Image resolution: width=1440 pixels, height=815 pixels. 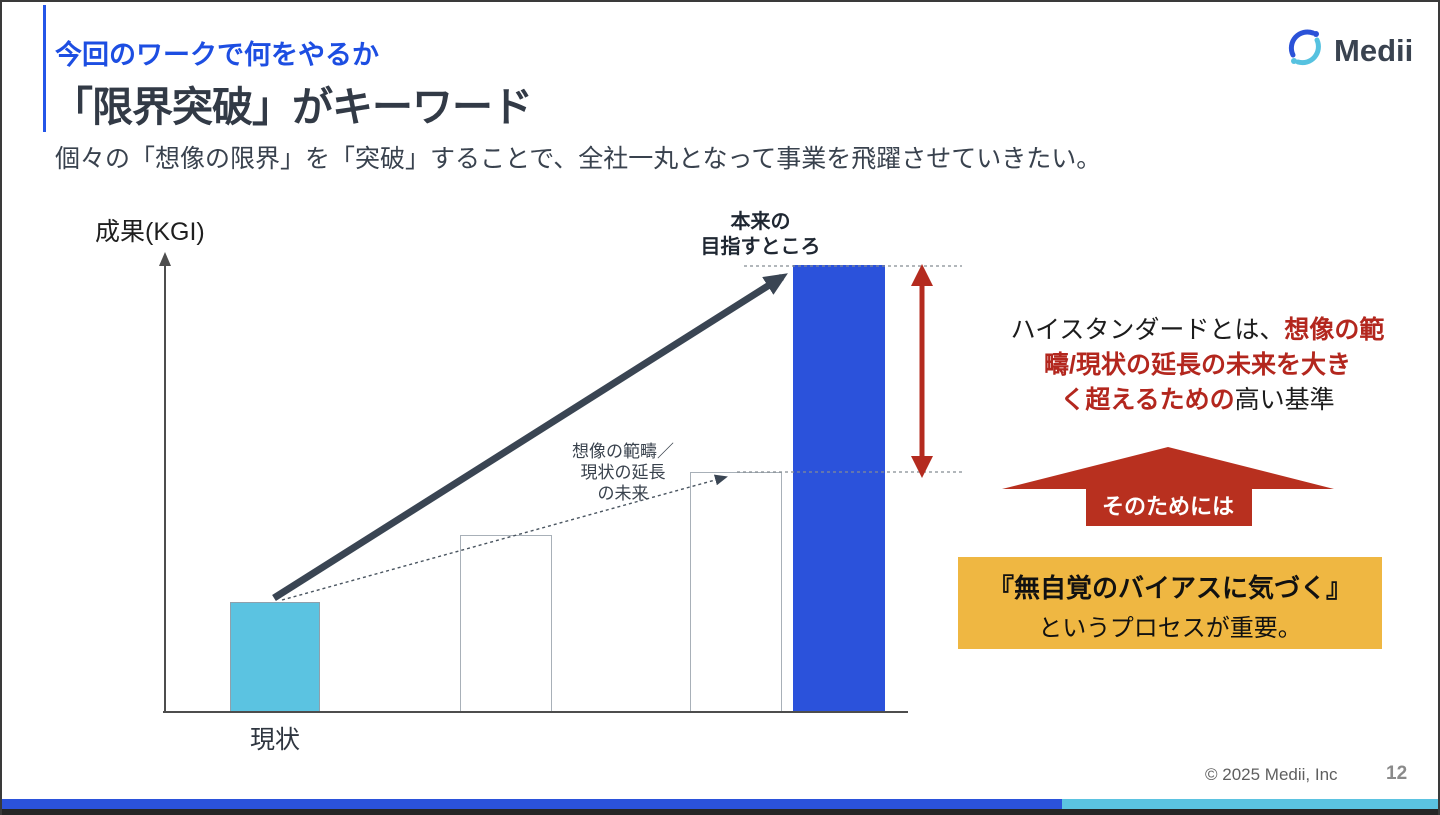 I want to click on extension-annotation-line2: 現状の延長, so click(x=623, y=472).